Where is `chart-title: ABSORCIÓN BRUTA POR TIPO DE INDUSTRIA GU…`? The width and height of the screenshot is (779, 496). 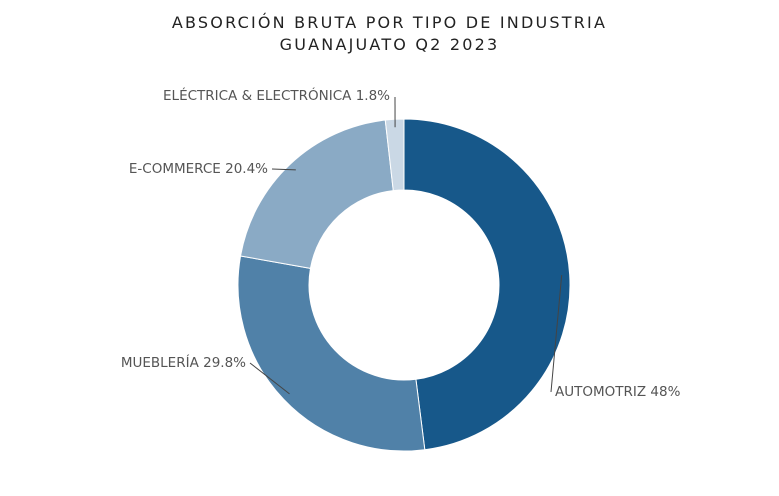
chart-title: ABSORCIÓN BRUTA POR TIPO DE INDUSTRIA GU… is located at coordinates (389, 34).